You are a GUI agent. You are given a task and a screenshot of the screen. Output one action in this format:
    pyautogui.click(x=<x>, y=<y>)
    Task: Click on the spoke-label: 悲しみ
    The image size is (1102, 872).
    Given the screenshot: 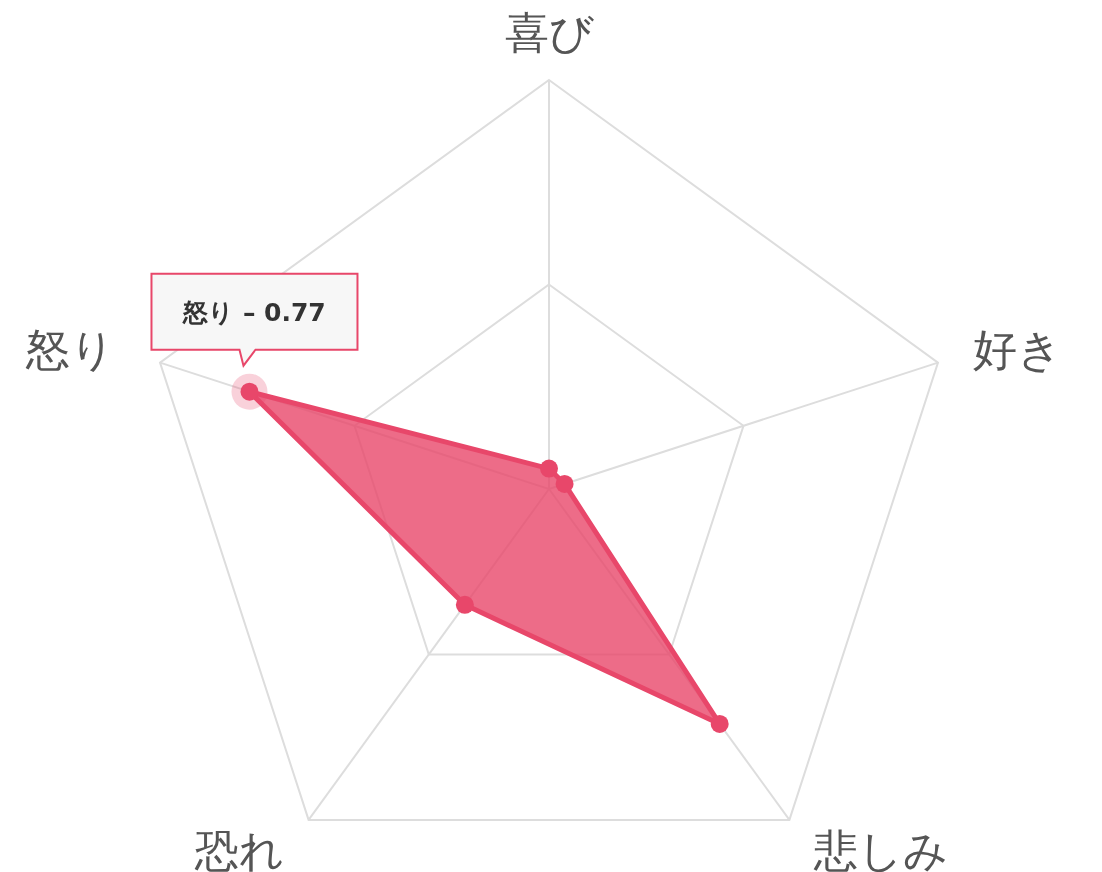 What is the action you would take?
    pyautogui.click(x=881, y=848)
    